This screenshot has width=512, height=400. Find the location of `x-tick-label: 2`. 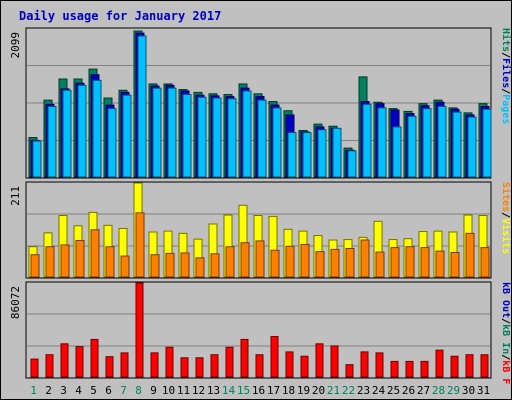

x-tick-label: 2 is located at coordinates (48, 390).